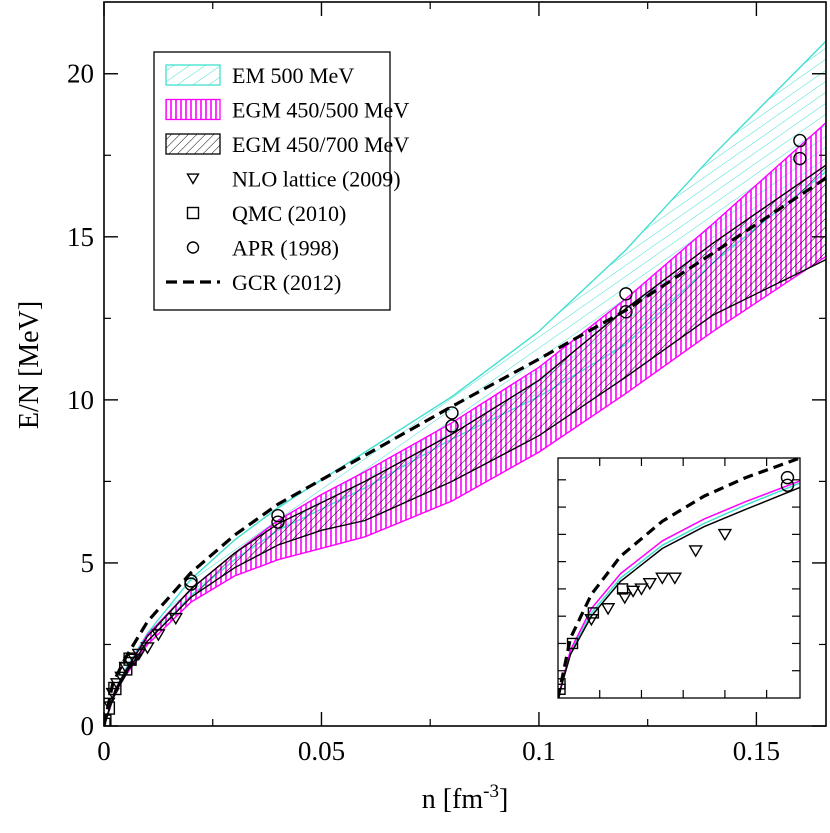 The image size is (830, 833). I want to click on x-axis-label: n [fm-3], so click(465, 798).